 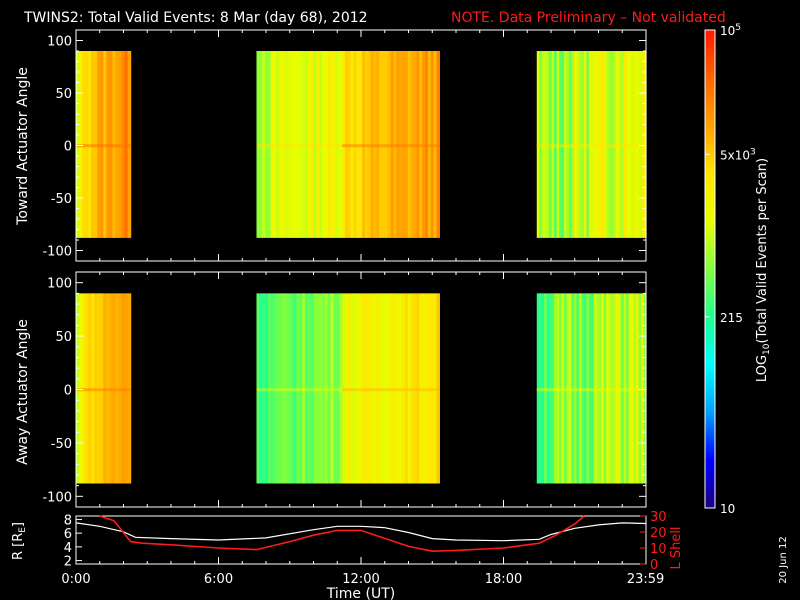 I want to click on colorbar-label: LOG10(Total Valid Events per Scan), so click(x=763, y=270).